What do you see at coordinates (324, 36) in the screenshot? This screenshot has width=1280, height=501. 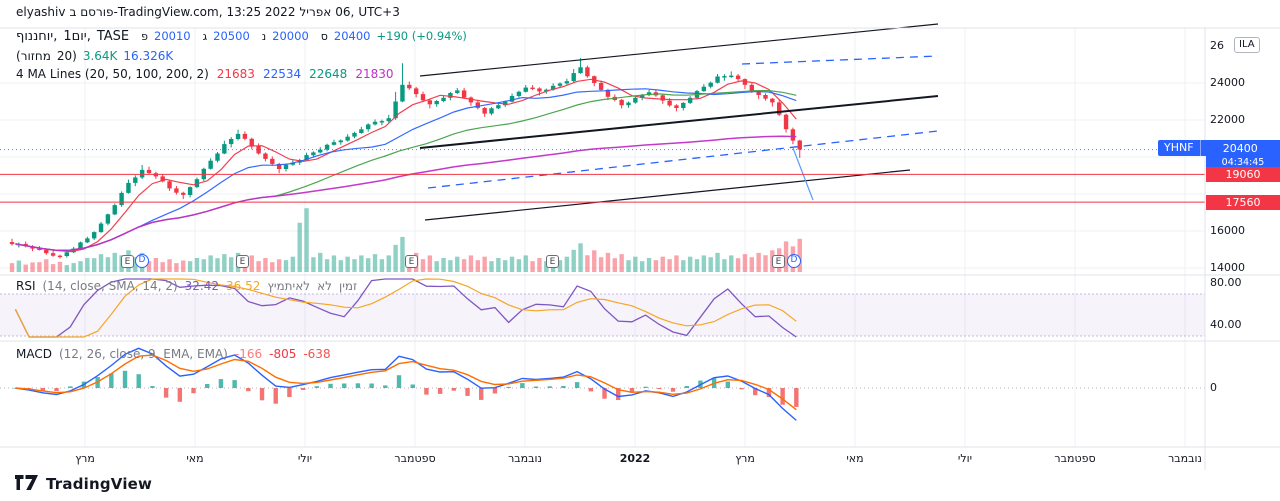 I see `close-label: ס` at bounding box center [324, 36].